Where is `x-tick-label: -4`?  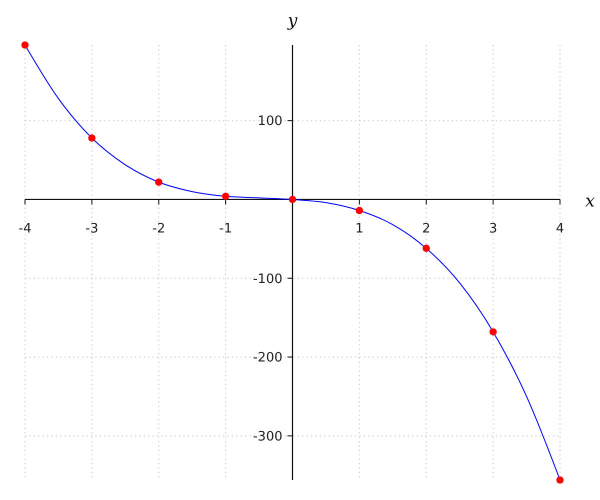
x-tick-label: -4 is located at coordinates (25, 228).